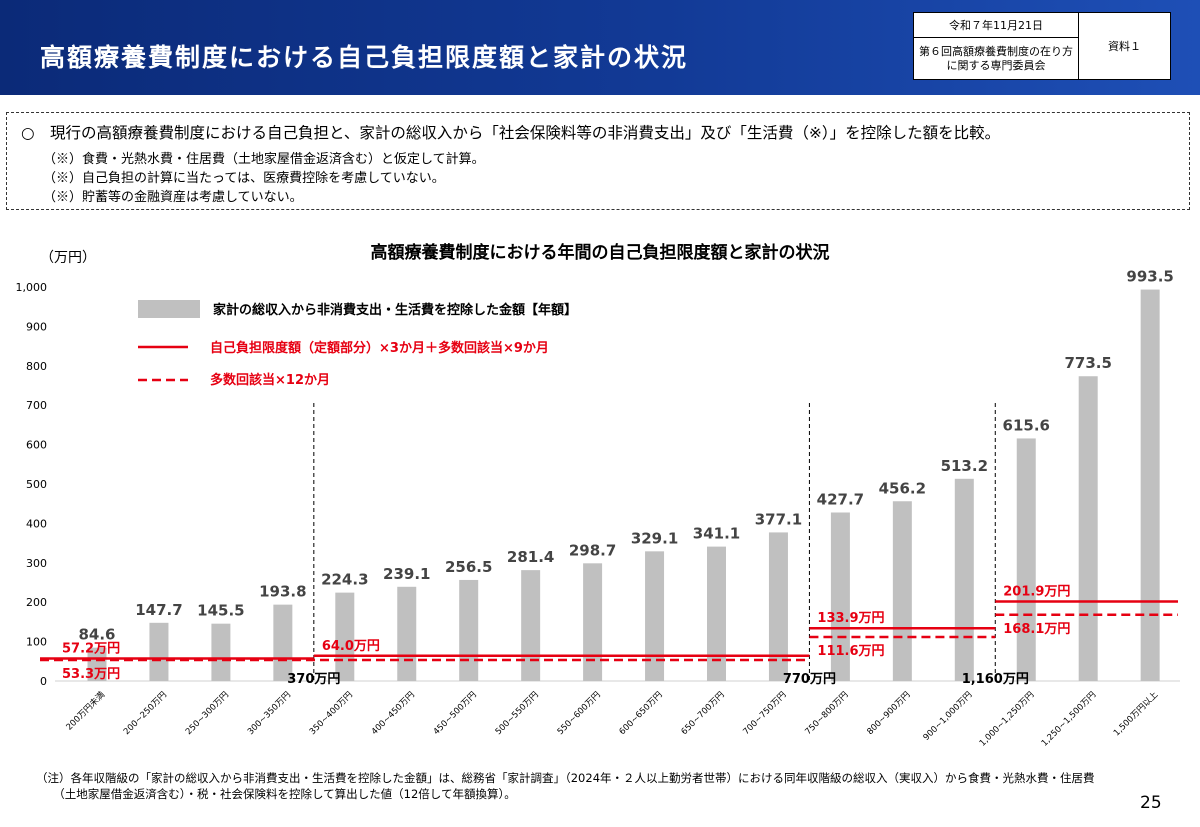 Image resolution: width=1200 pixels, height=827 pixels. What do you see at coordinates (641, 713) in the screenshot?
I see `x-tick-label: 600~650万円` at bounding box center [641, 713].